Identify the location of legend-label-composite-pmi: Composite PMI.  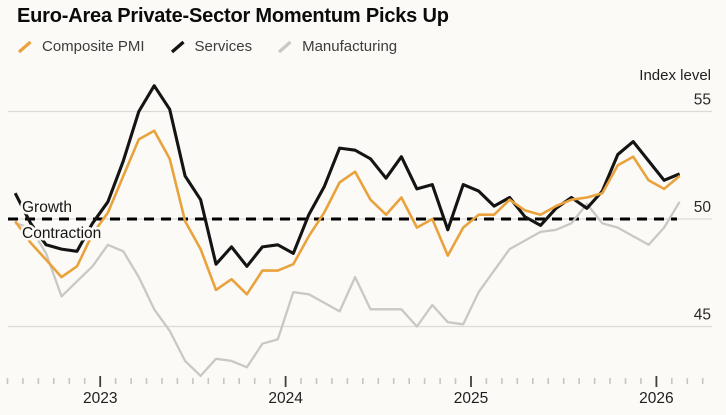
(93, 46).